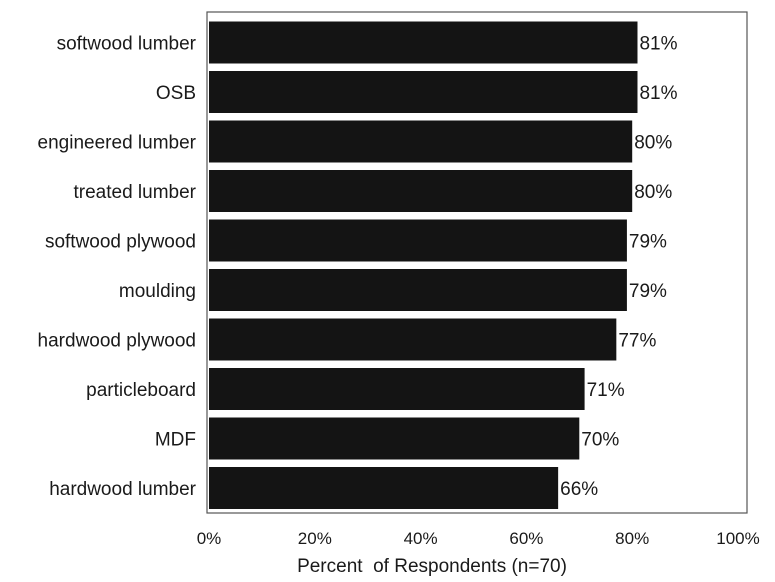 Image resolution: width=775 pixels, height=582 pixels. Describe the element at coordinates (526, 538) in the screenshot. I see `x-tick-label: 60%` at that location.